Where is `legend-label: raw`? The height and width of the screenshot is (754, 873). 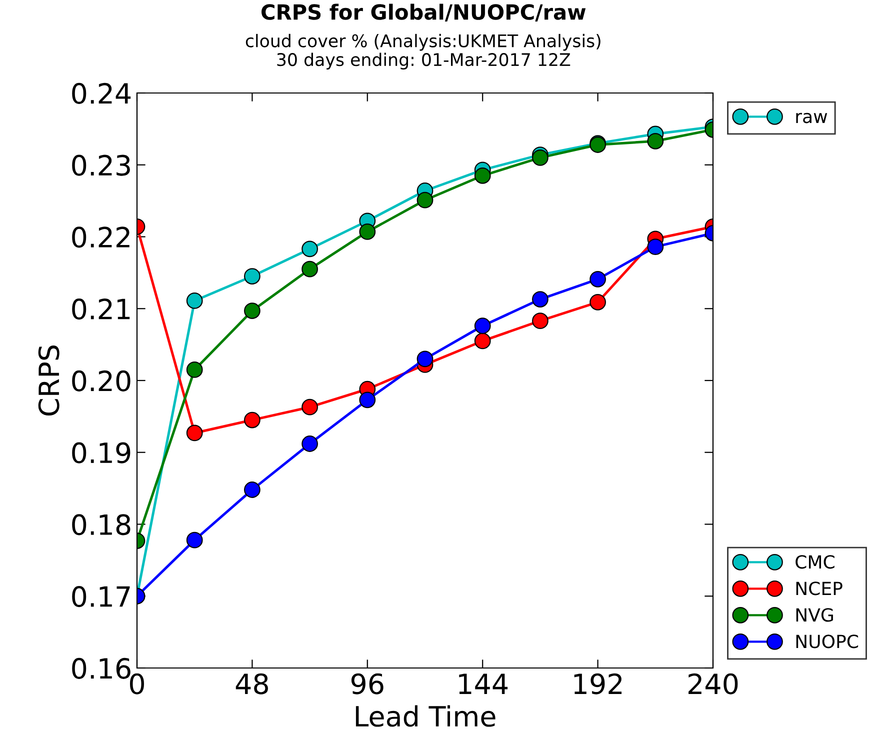 legend-label: raw is located at coordinates (812, 118).